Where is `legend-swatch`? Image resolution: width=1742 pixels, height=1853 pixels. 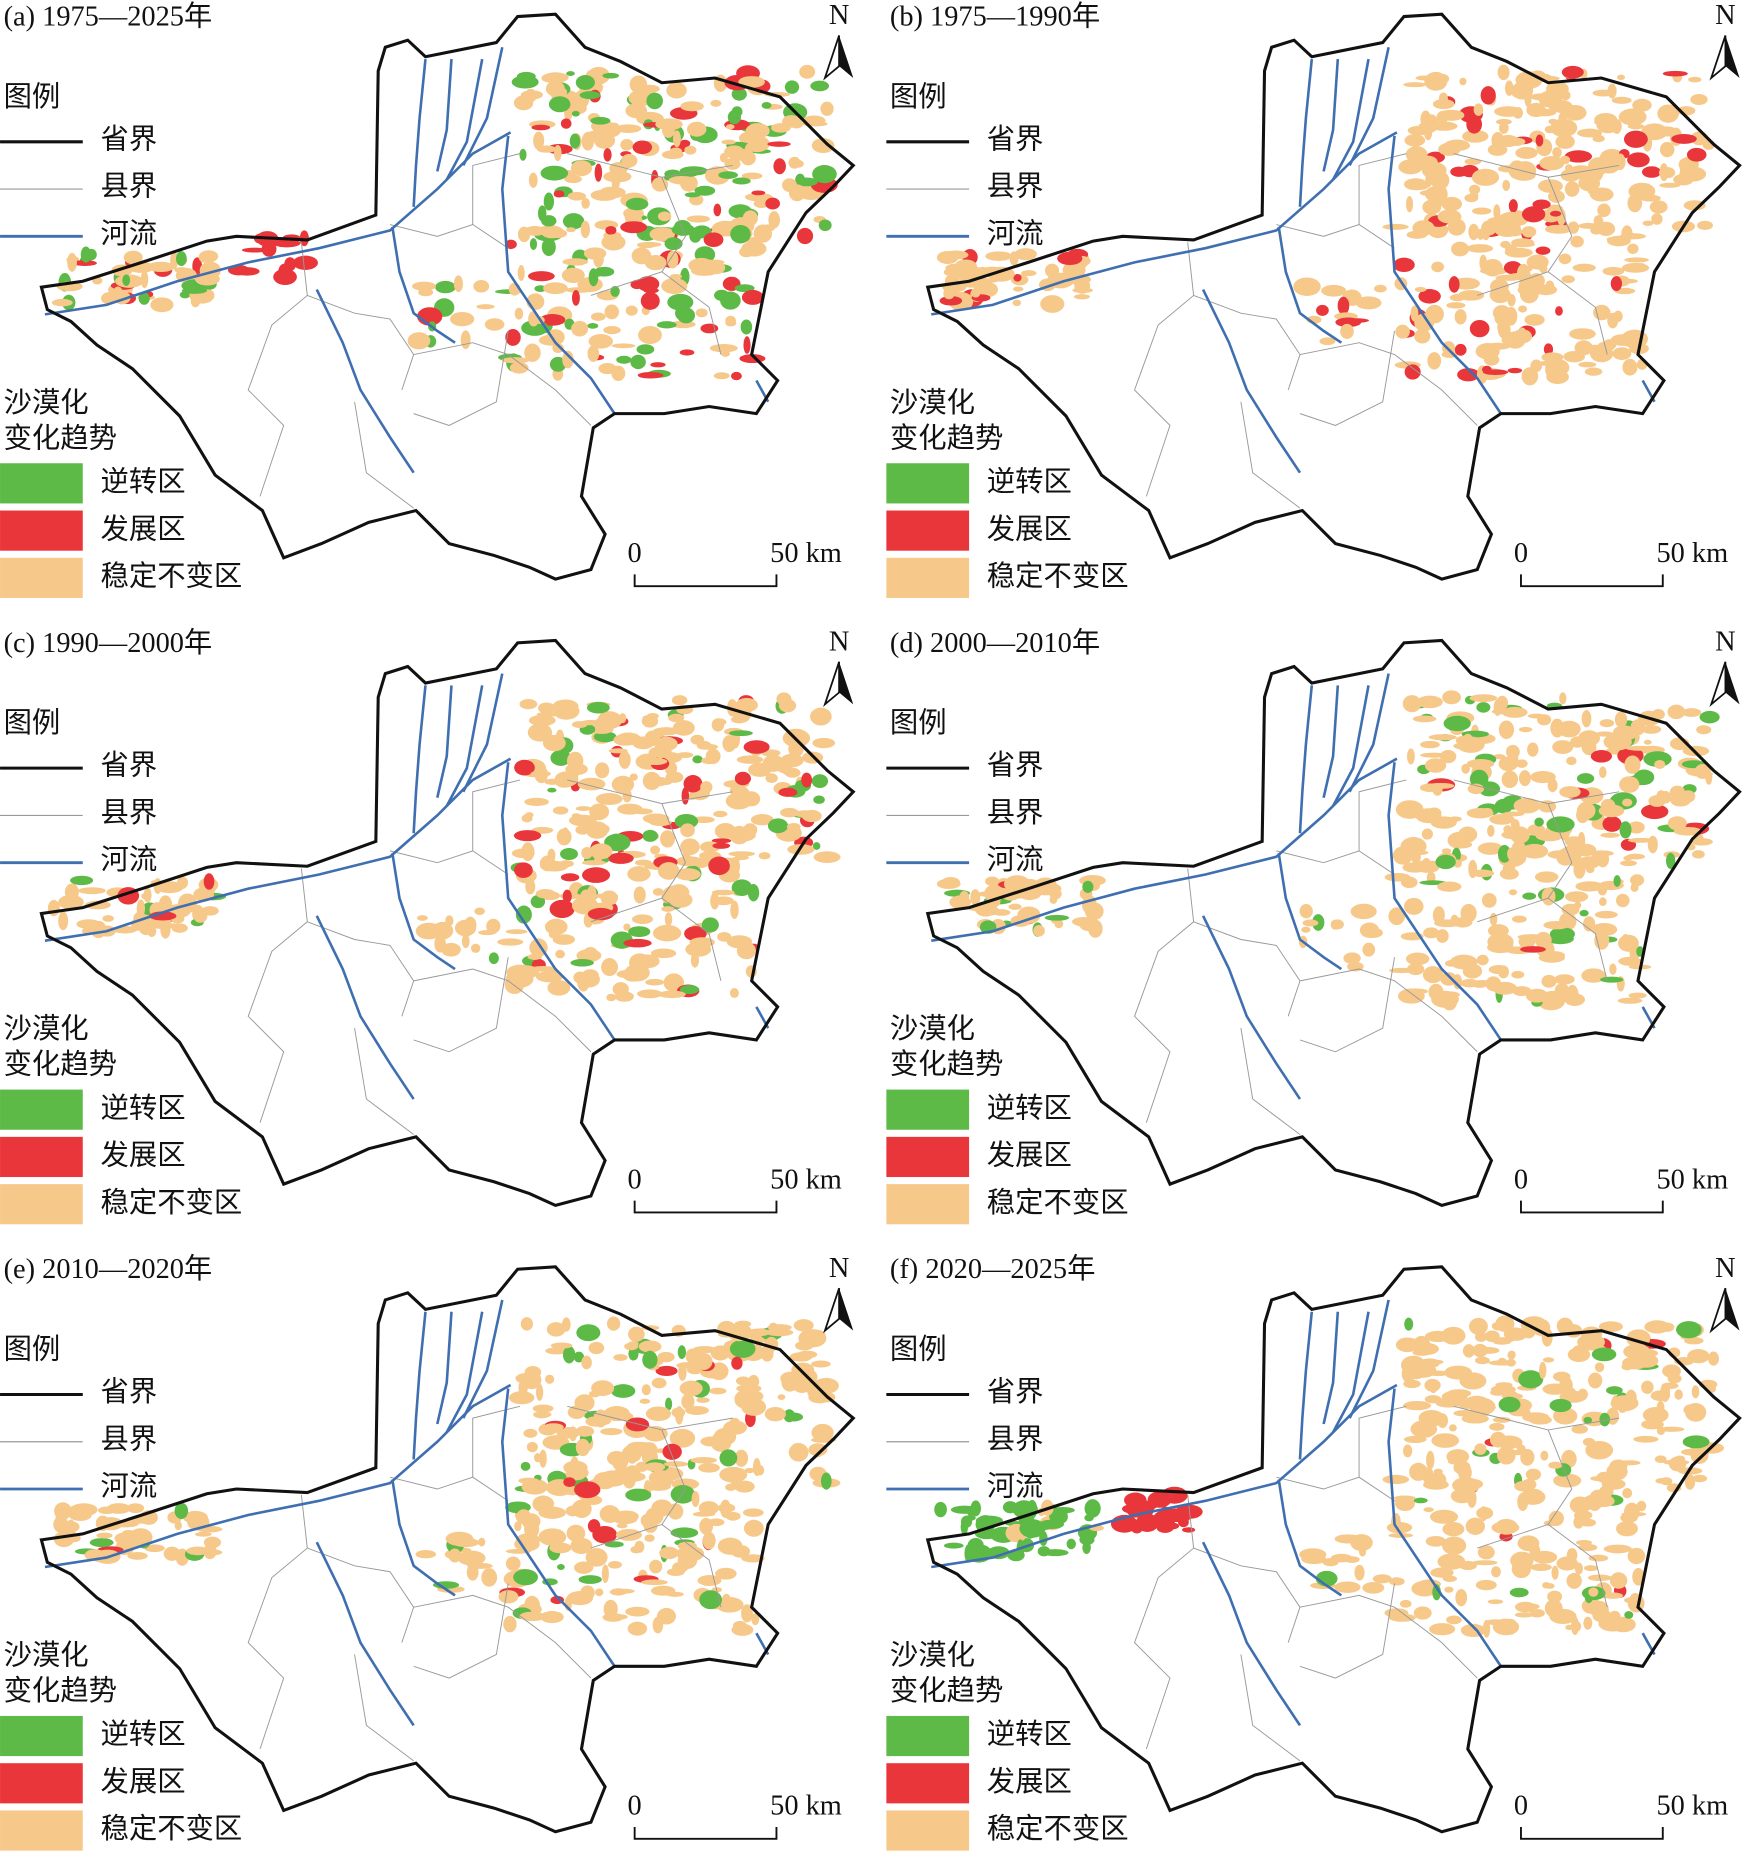 legend-swatch is located at coordinates (41, 530).